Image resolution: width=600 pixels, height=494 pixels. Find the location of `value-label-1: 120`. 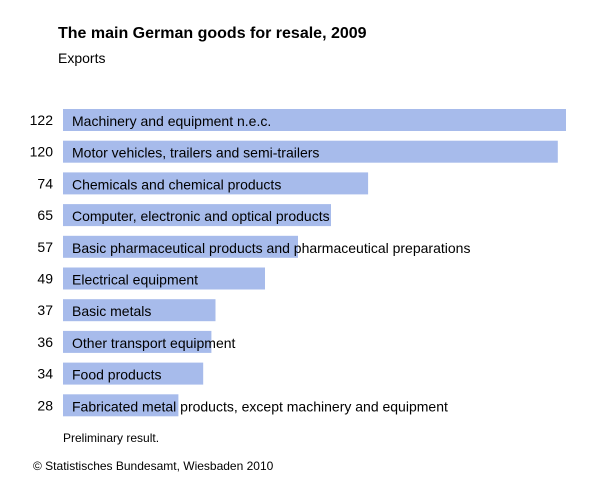

value-label-1: 120 is located at coordinates (42, 152).